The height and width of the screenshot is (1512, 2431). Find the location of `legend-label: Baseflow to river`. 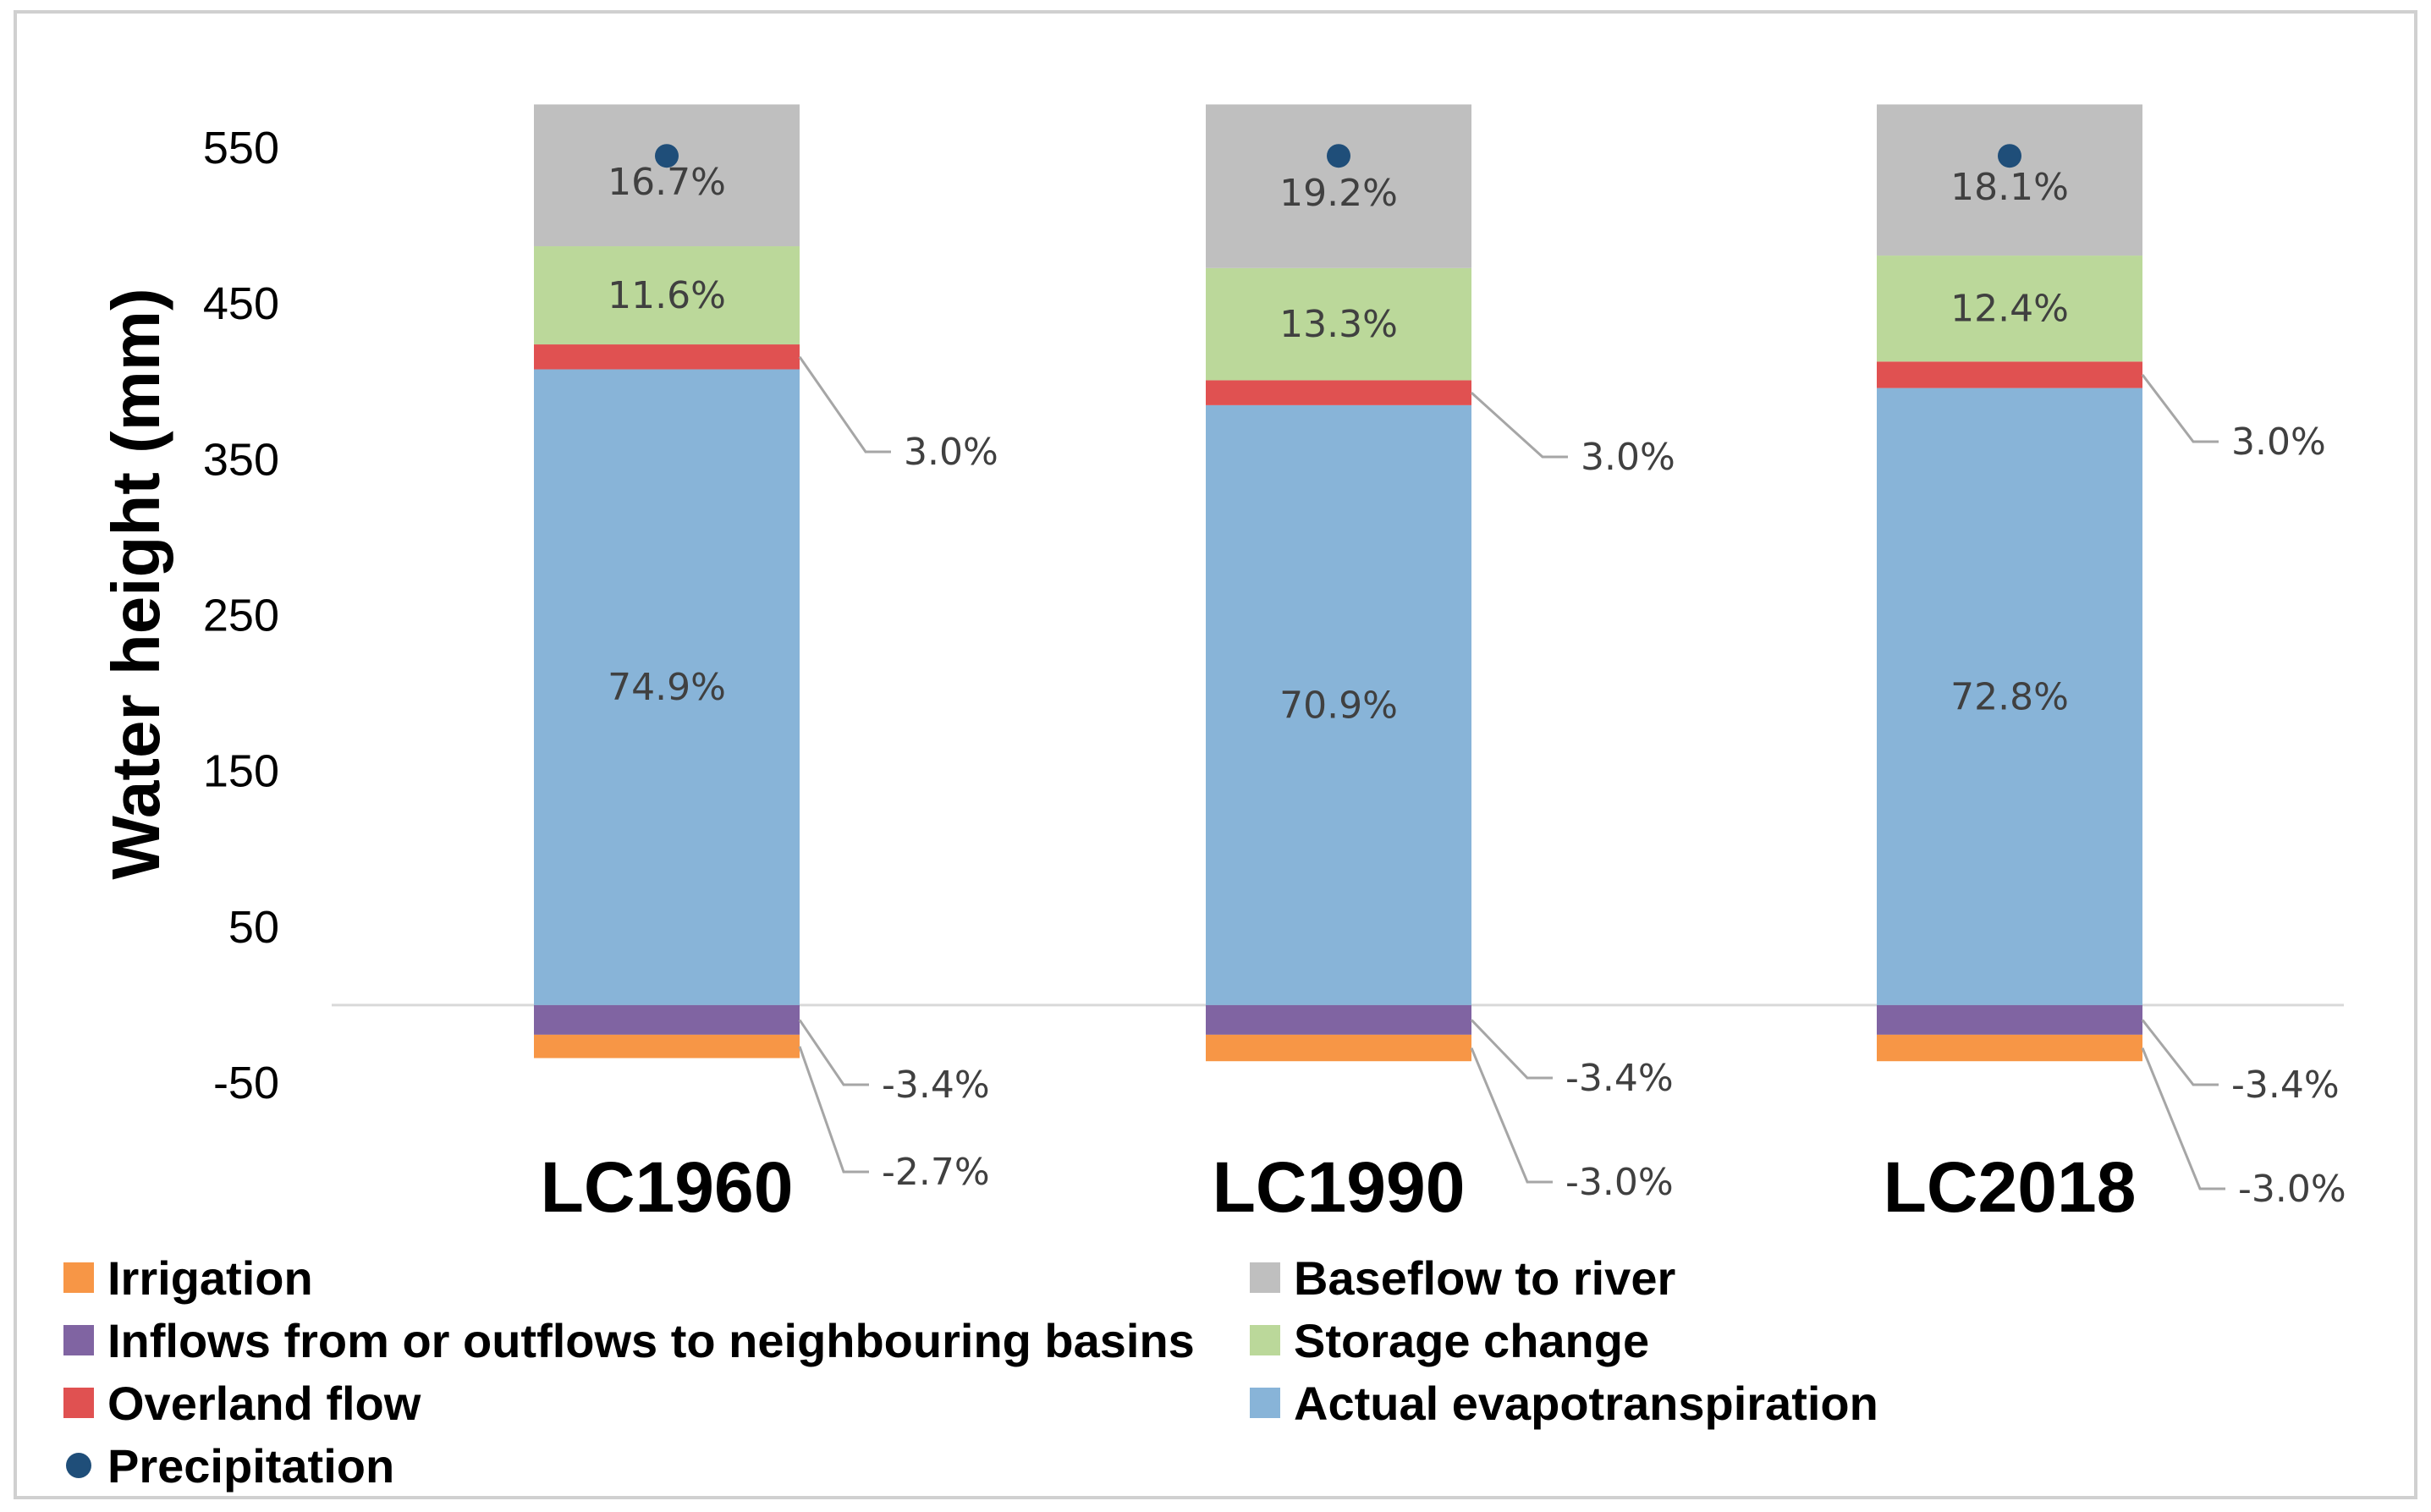

legend-label: Baseflow to river is located at coordinates (1484, 1278).